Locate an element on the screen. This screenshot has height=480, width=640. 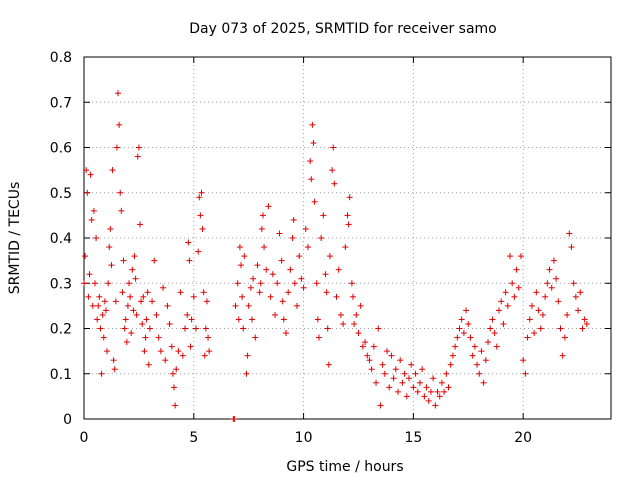
y-tick-label: 0.2 is located at coordinates (61, 330).